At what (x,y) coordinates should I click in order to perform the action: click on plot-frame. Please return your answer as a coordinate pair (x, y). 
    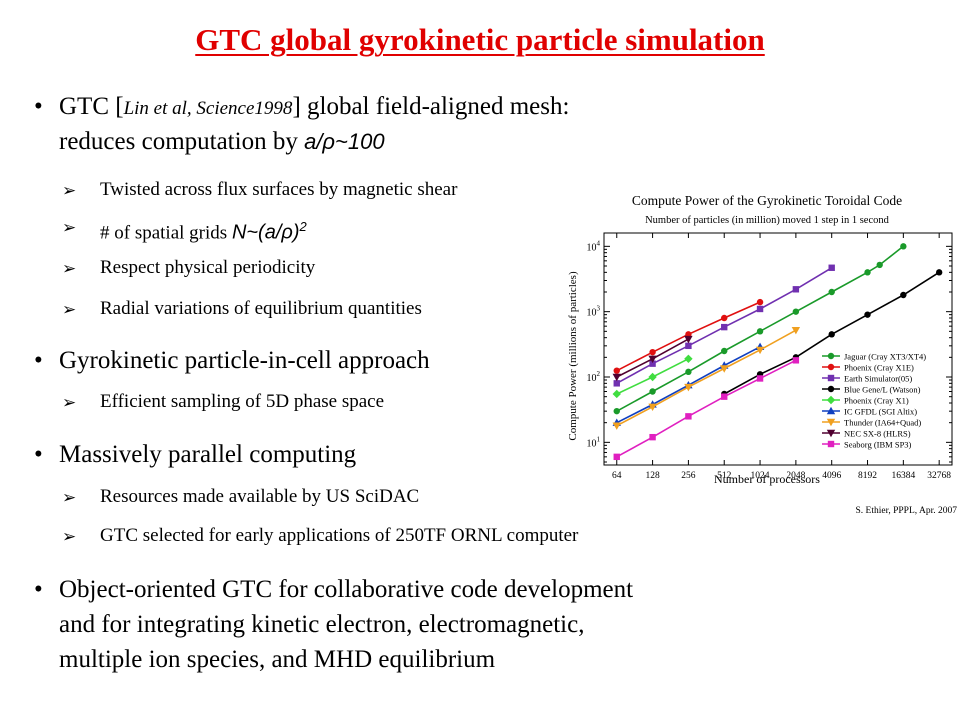
    Looking at the image, I should click on (778, 349).